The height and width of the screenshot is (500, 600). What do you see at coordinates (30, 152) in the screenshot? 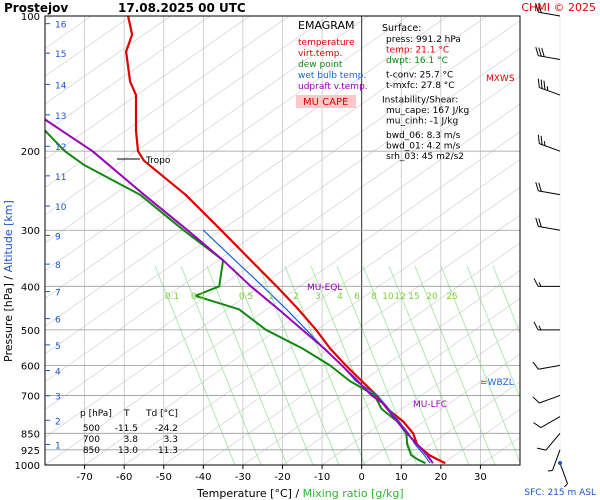
I see `y-tick-label: 200` at bounding box center [30, 152].